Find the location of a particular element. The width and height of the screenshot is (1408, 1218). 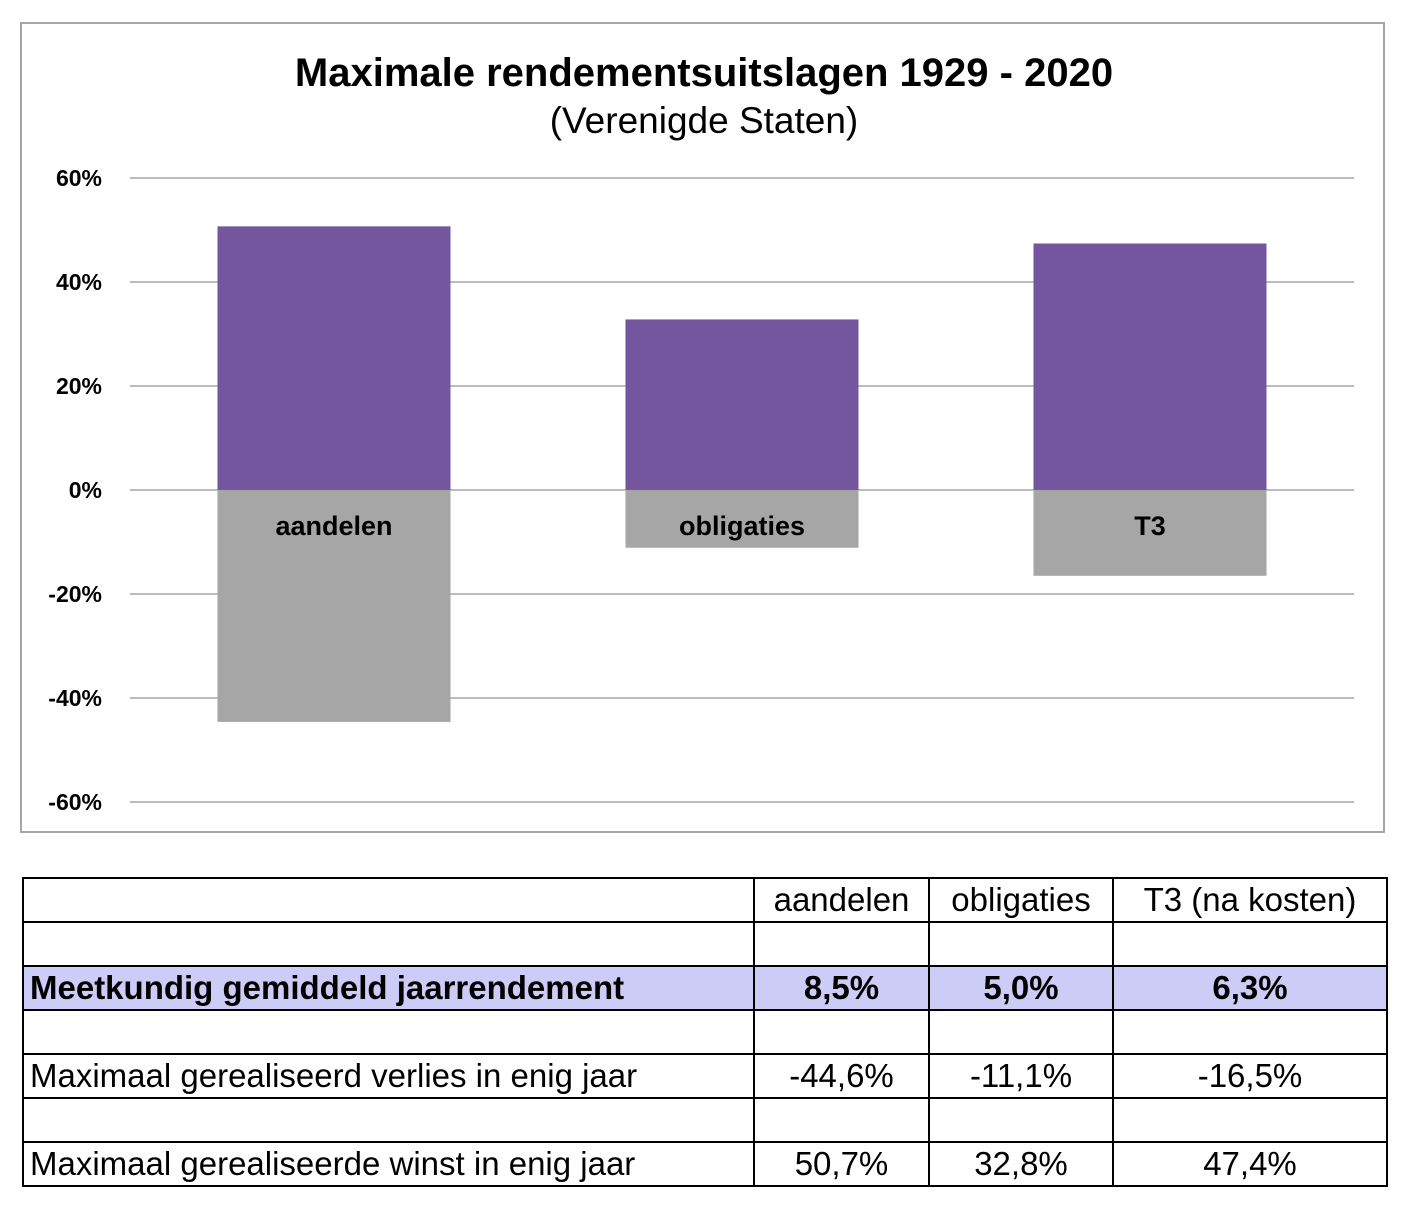

bar-T3-gain is located at coordinates (1150, 366).